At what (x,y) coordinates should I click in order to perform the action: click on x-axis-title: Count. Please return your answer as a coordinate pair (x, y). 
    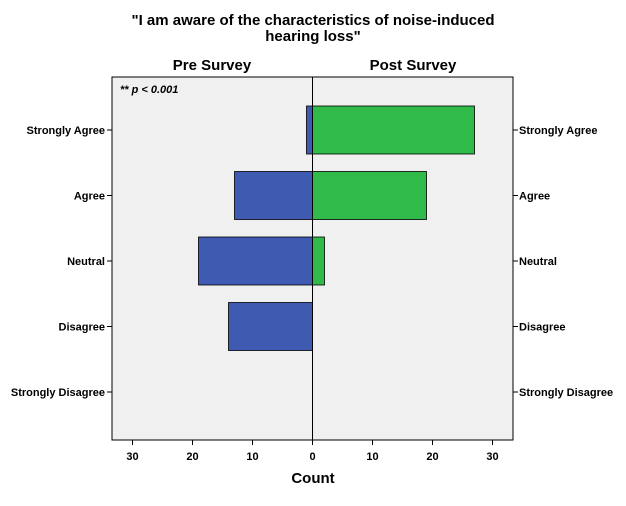
    Looking at the image, I should click on (312, 478).